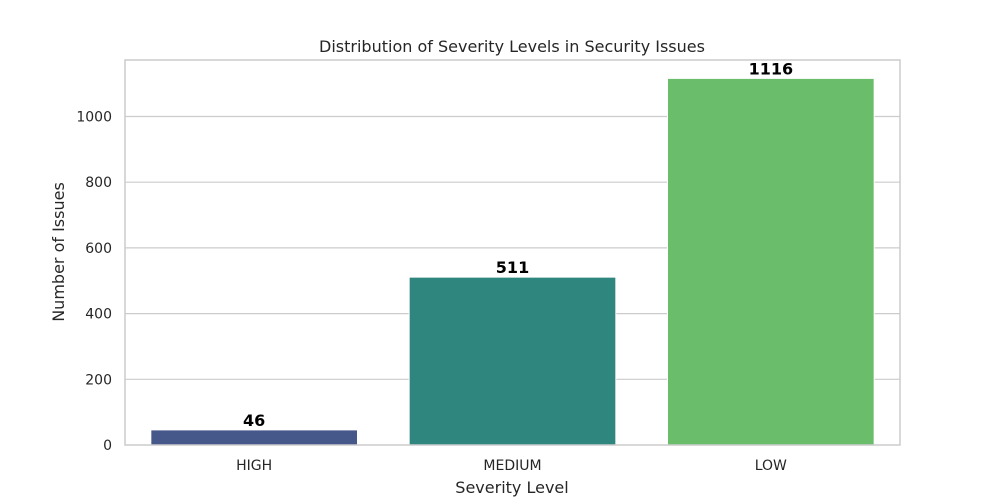 The image size is (1000, 500). Describe the element at coordinates (254, 437) in the screenshot. I see `bar-high` at that location.